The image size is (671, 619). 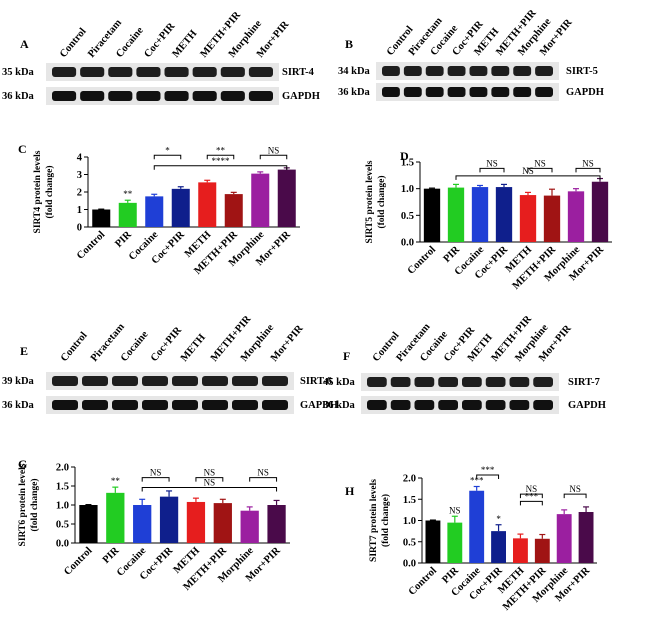 I want to click on panel-letter: F, so click(x=346, y=356).